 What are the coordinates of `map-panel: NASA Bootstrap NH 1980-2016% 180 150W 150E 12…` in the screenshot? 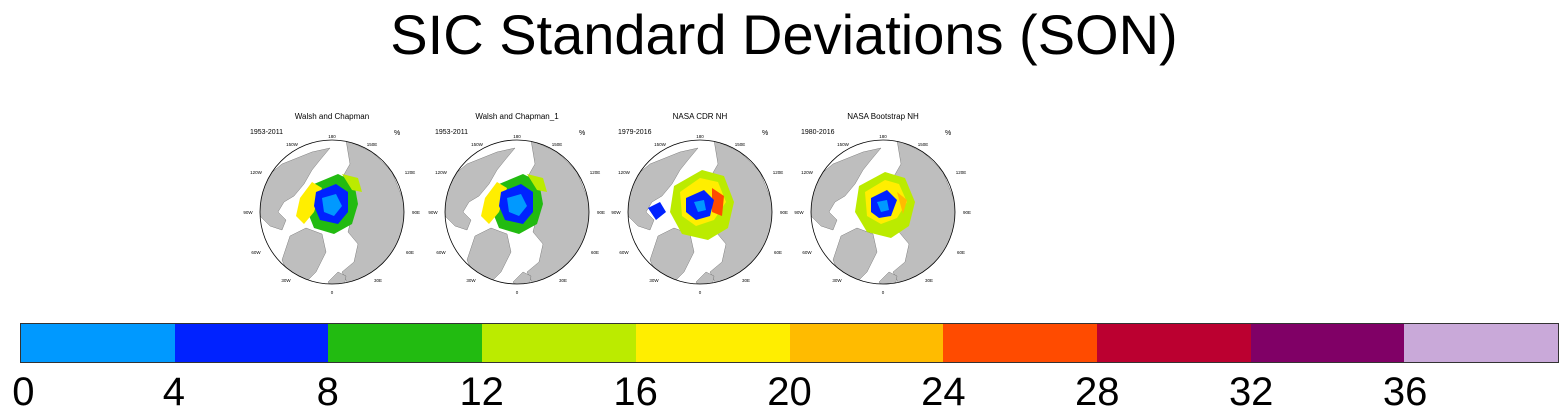 It's located at (883, 207).